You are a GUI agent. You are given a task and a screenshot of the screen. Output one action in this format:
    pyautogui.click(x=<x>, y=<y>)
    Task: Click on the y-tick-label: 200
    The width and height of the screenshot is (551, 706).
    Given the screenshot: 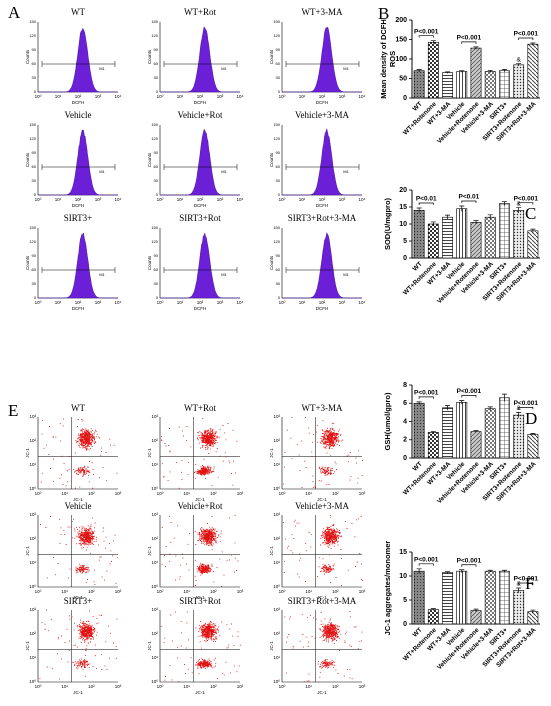 What is the action you would take?
    pyautogui.click(x=401, y=20)
    